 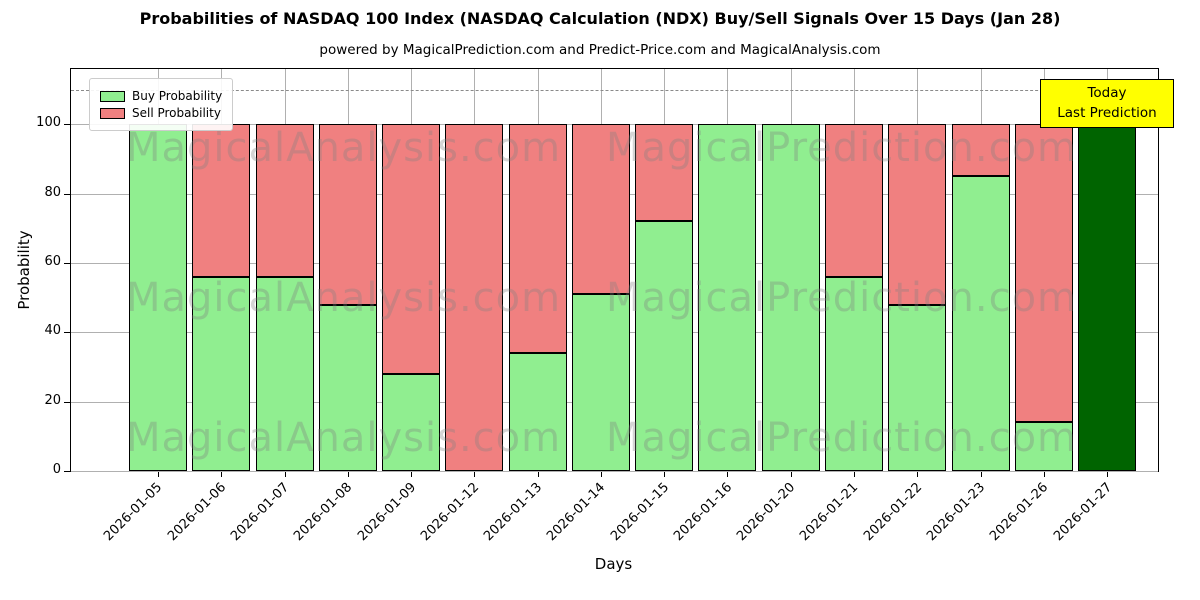 I want to click on buy-probability-swatch, so click(x=112, y=96).